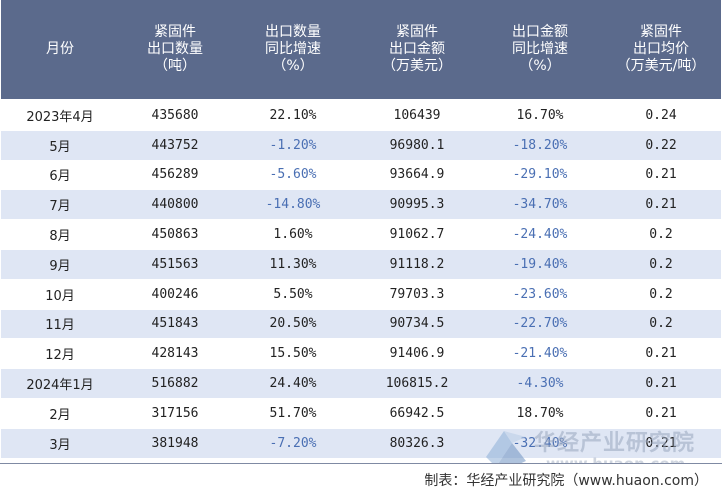 This screenshot has height=493, width=722. Describe the element at coordinates (661, 66) in the screenshot. I see `header-line: （万美元/吨）` at that location.